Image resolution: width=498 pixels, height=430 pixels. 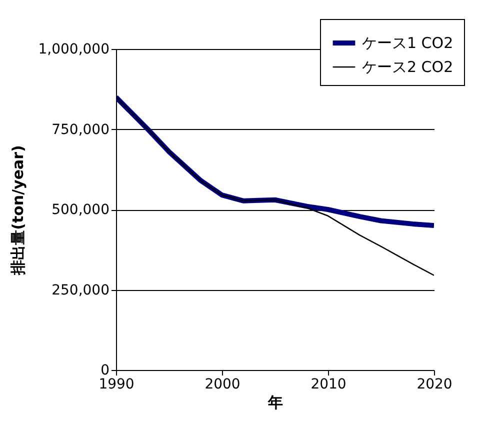 What do you see at coordinates (408, 67) in the screenshot?
I see `legend-label: ケース2 CO2` at bounding box center [408, 67].